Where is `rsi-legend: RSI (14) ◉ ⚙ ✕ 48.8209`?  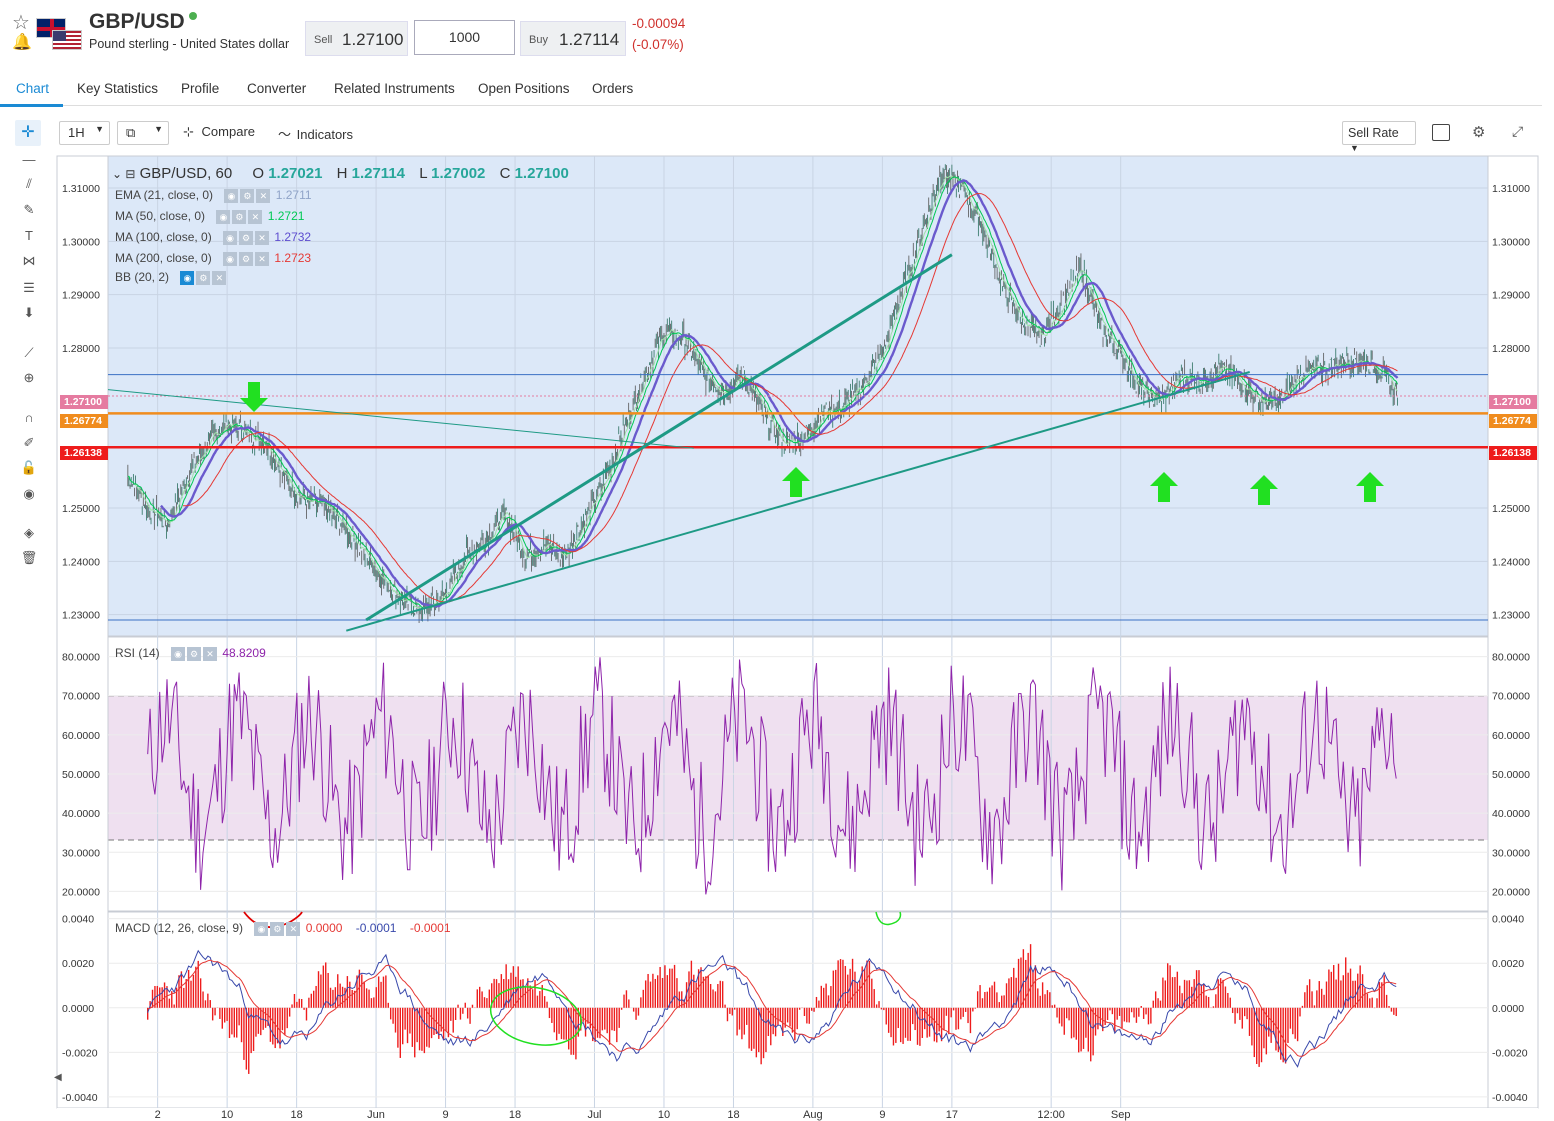
rsi-legend: RSI (14) ◉ ⚙ ✕ 48.8209 is located at coordinates (190, 654).